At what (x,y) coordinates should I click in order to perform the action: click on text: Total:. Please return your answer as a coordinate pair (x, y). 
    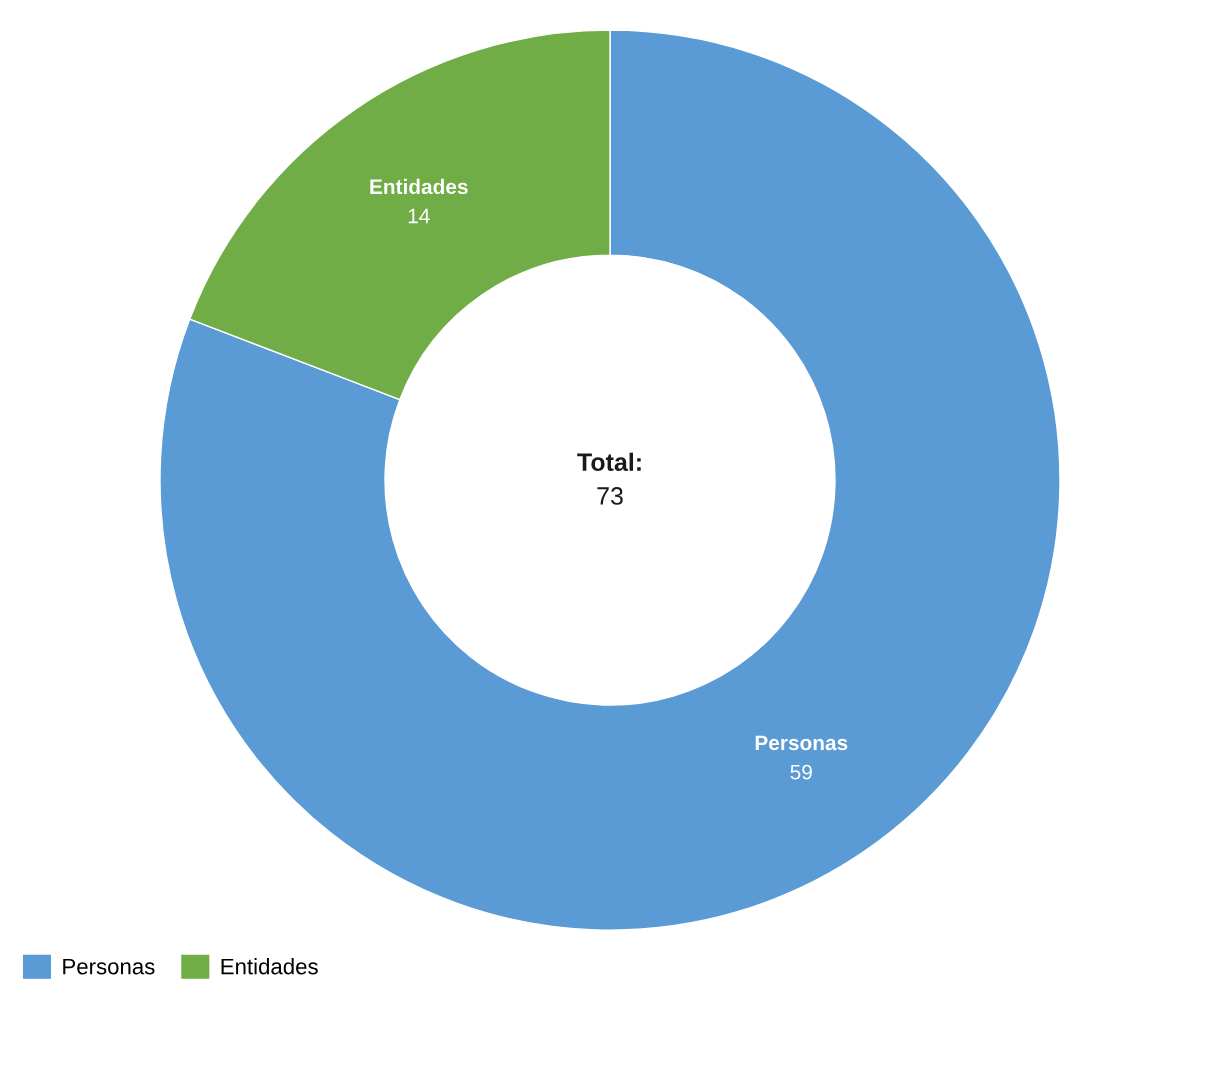
    Looking at the image, I should click on (609, 462).